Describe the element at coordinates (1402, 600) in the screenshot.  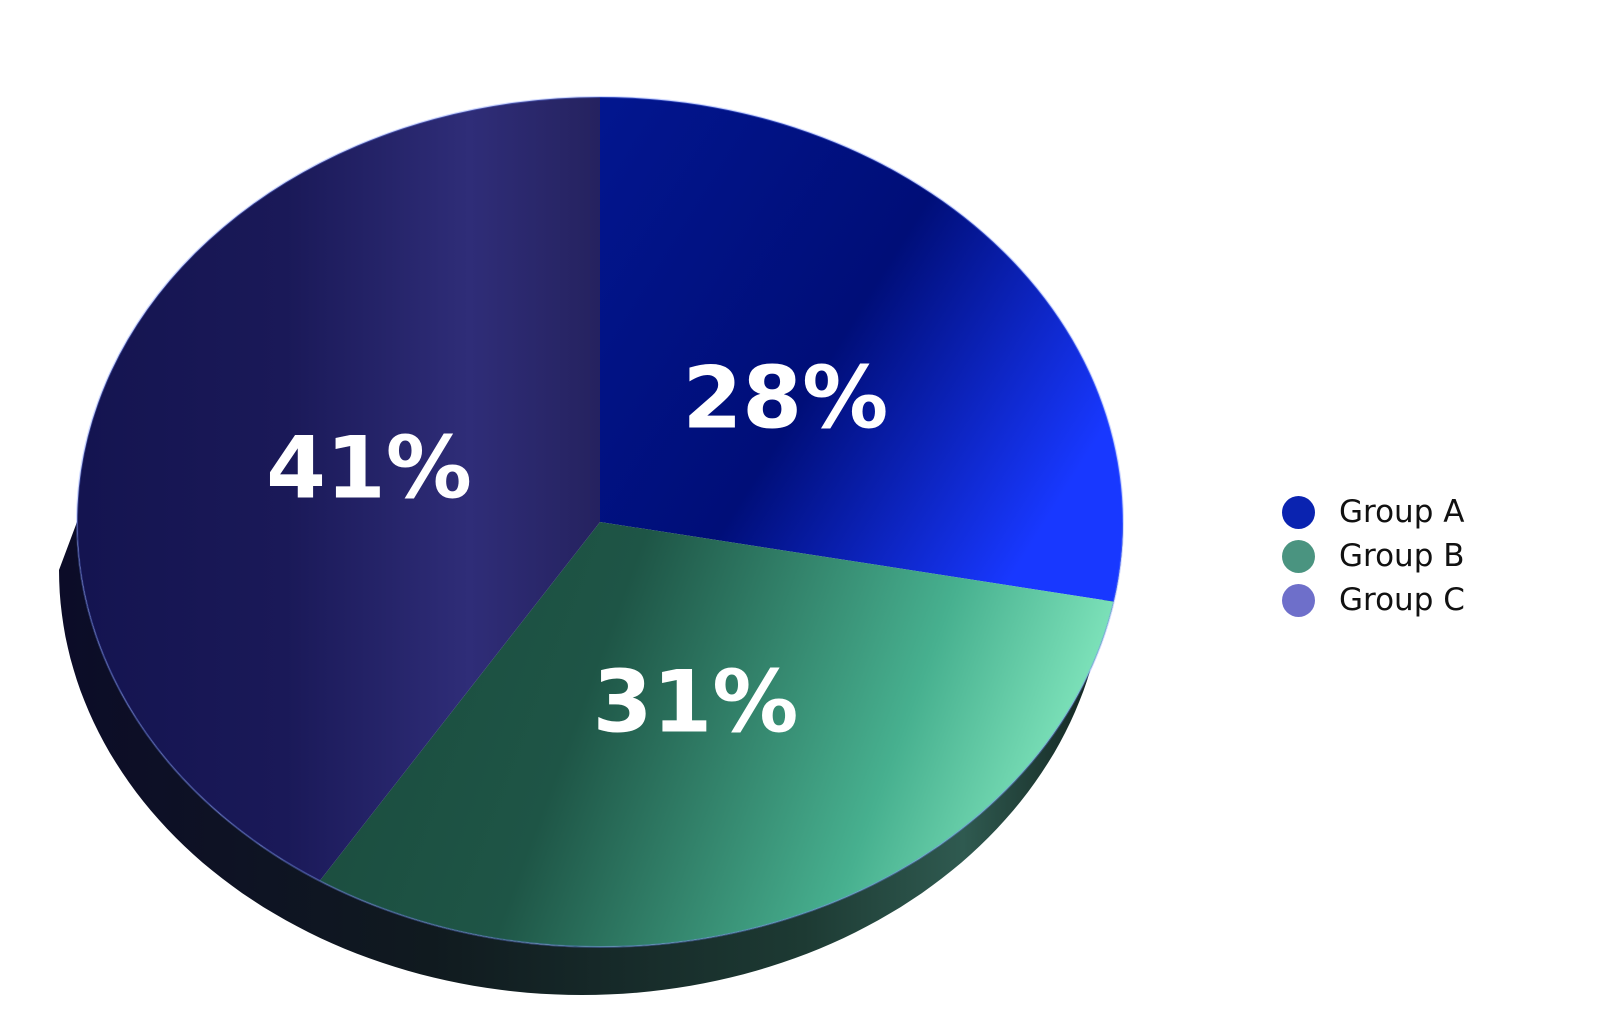
I see `legend-label: Group C` at that location.